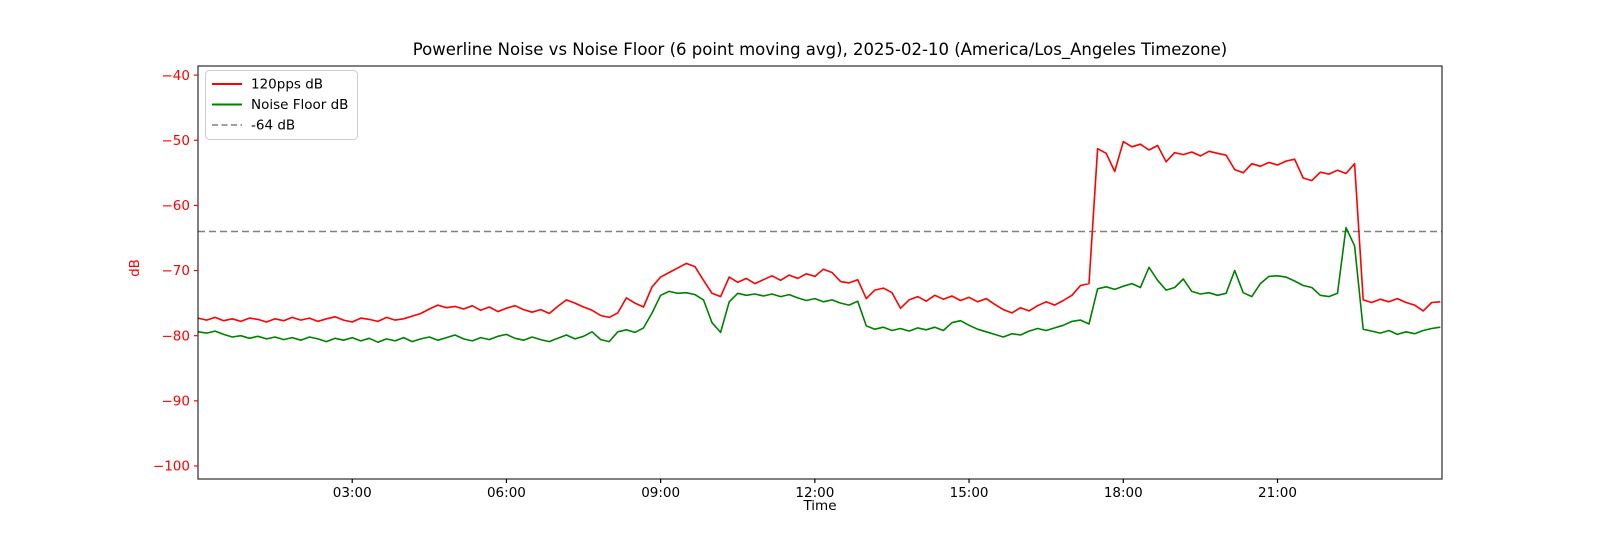 This screenshot has width=1600, height=540. Describe the element at coordinates (299, 105) in the screenshot. I see `legend-label-noise-floor: Noise Floor dB` at that location.